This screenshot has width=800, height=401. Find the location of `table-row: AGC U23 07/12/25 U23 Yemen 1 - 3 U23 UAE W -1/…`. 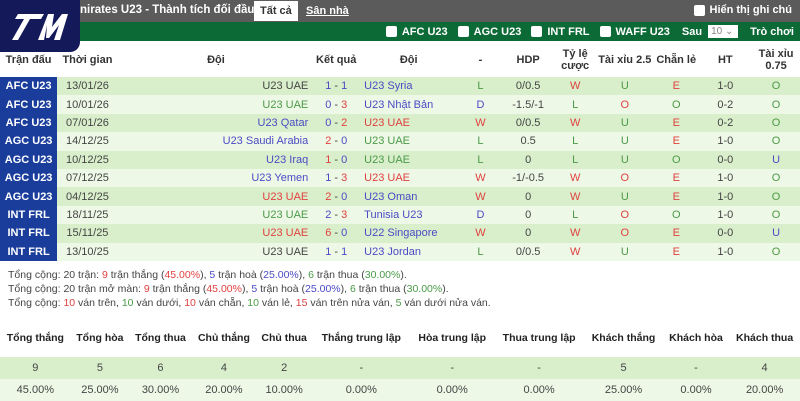

table-row: AGC U23 07/12/25 U23 Yemen 1 - 3 U23 UAE W -1/… is located at coordinates (400, 178).